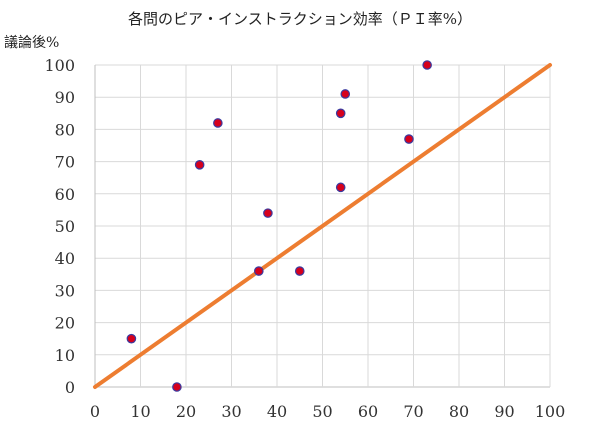 The width and height of the screenshot is (600, 445). What do you see at coordinates (31, 42) in the screenshot?
I see `y-axis-label: 議論後%` at bounding box center [31, 42].